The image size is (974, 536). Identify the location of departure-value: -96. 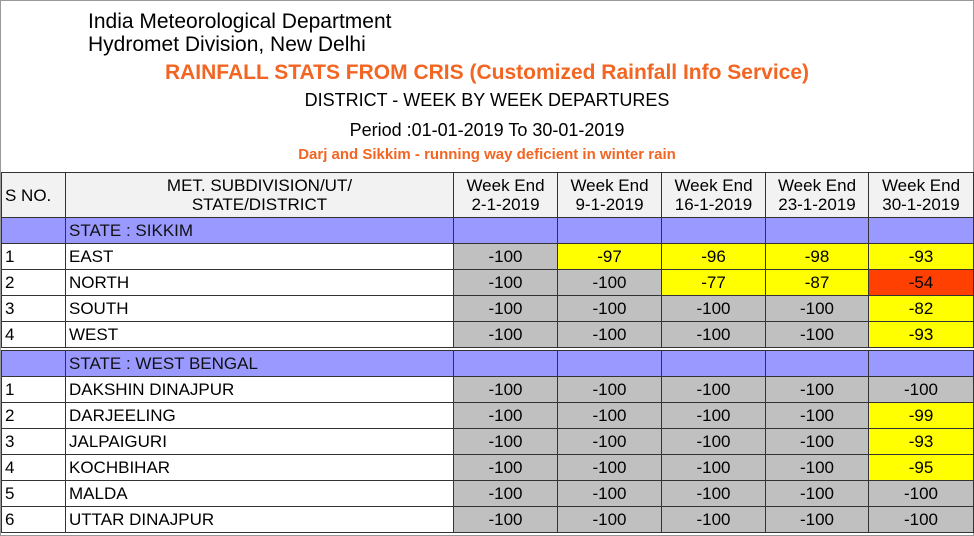
(713, 256).